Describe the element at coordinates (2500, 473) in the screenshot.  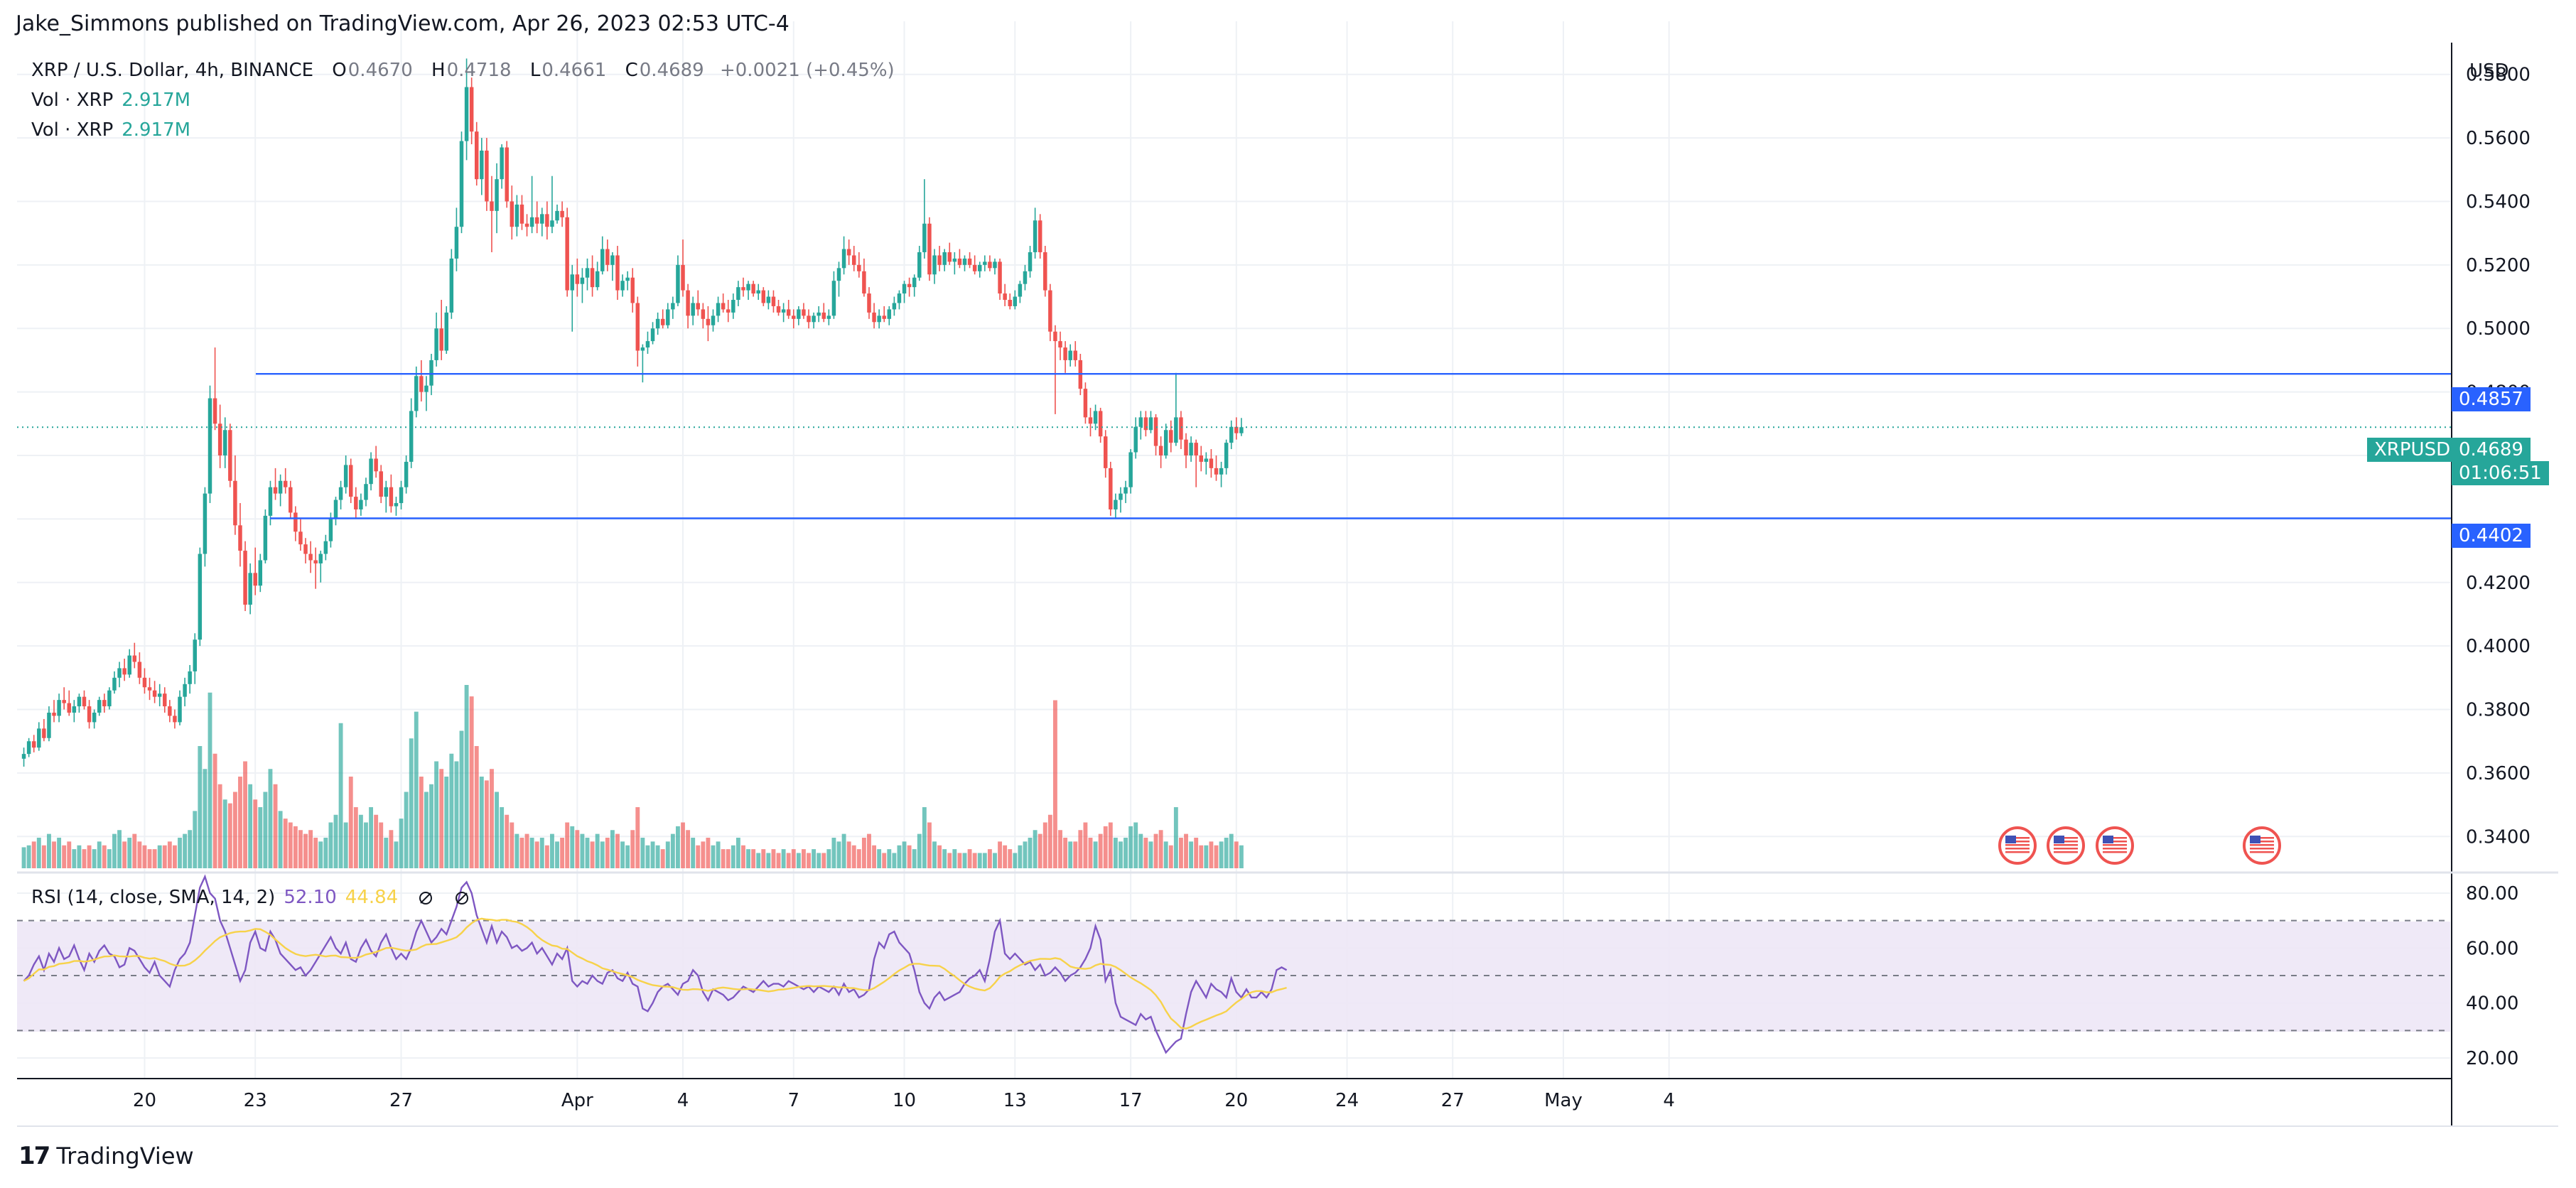
I see `countdown-tag: 01:06:51` at that location.